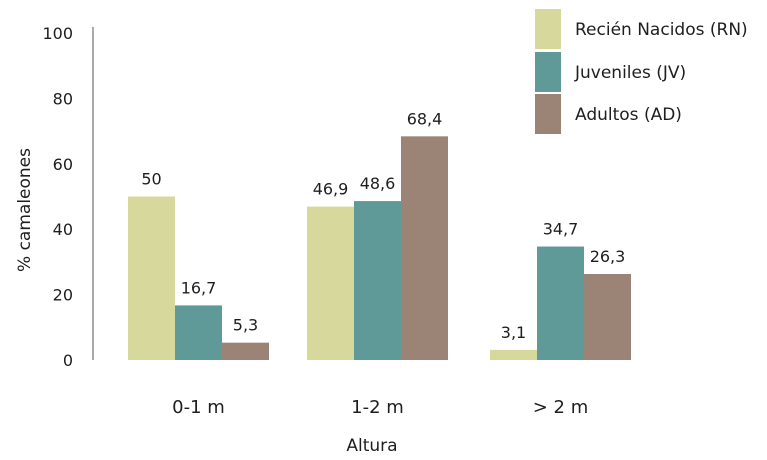  What do you see at coordinates (371, 446) in the screenshot?
I see `x-axis-title: Altura` at bounding box center [371, 446].